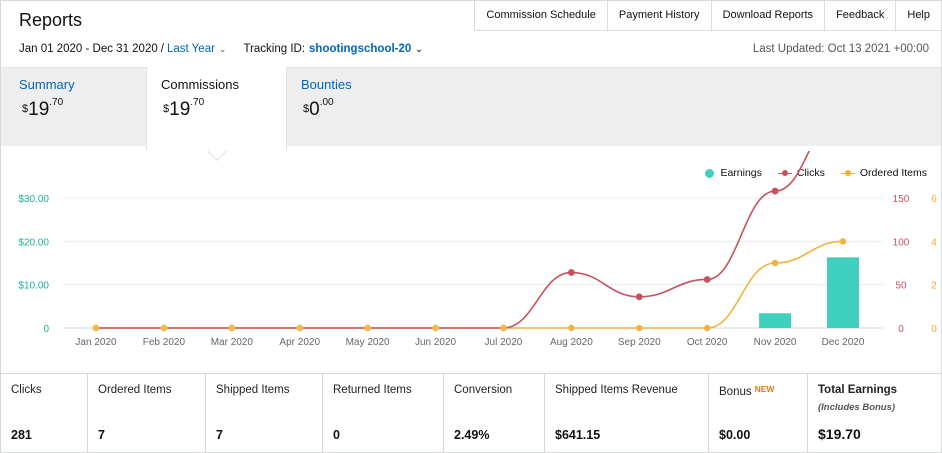  I want to click on x-axis-tick-label: May 2020, so click(368, 342).